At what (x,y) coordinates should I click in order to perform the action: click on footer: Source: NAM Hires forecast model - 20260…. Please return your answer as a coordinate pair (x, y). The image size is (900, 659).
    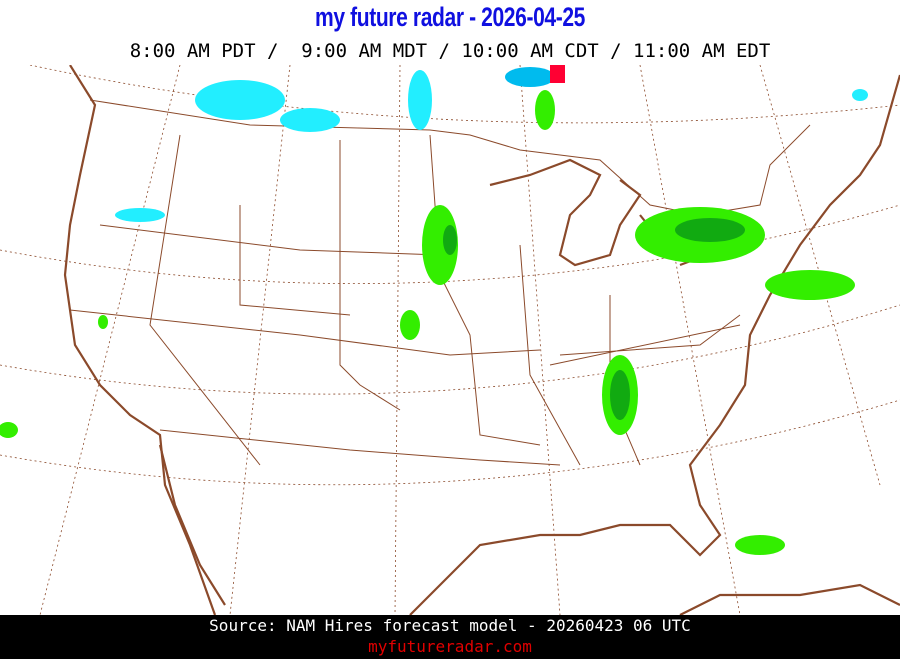
    Looking at the image, I should click on (450, 637).